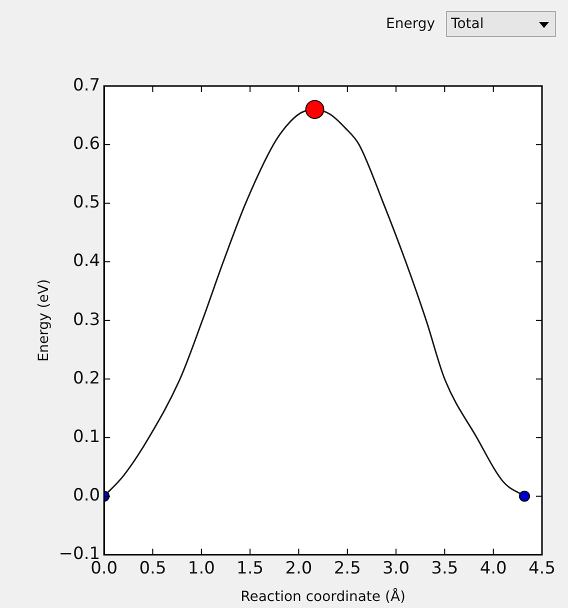  Describe the element at coordinates (86, 85) in the screenshot. I see `y-tick-label: 0.7` at that location.